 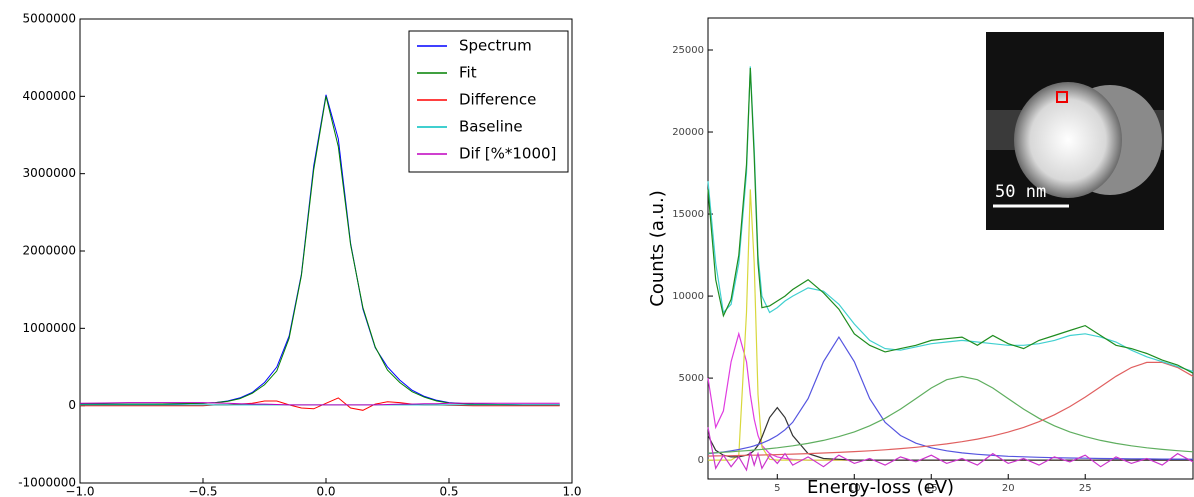 I want to click on y-tick-label: 1000000, so click(x=49, y=328).